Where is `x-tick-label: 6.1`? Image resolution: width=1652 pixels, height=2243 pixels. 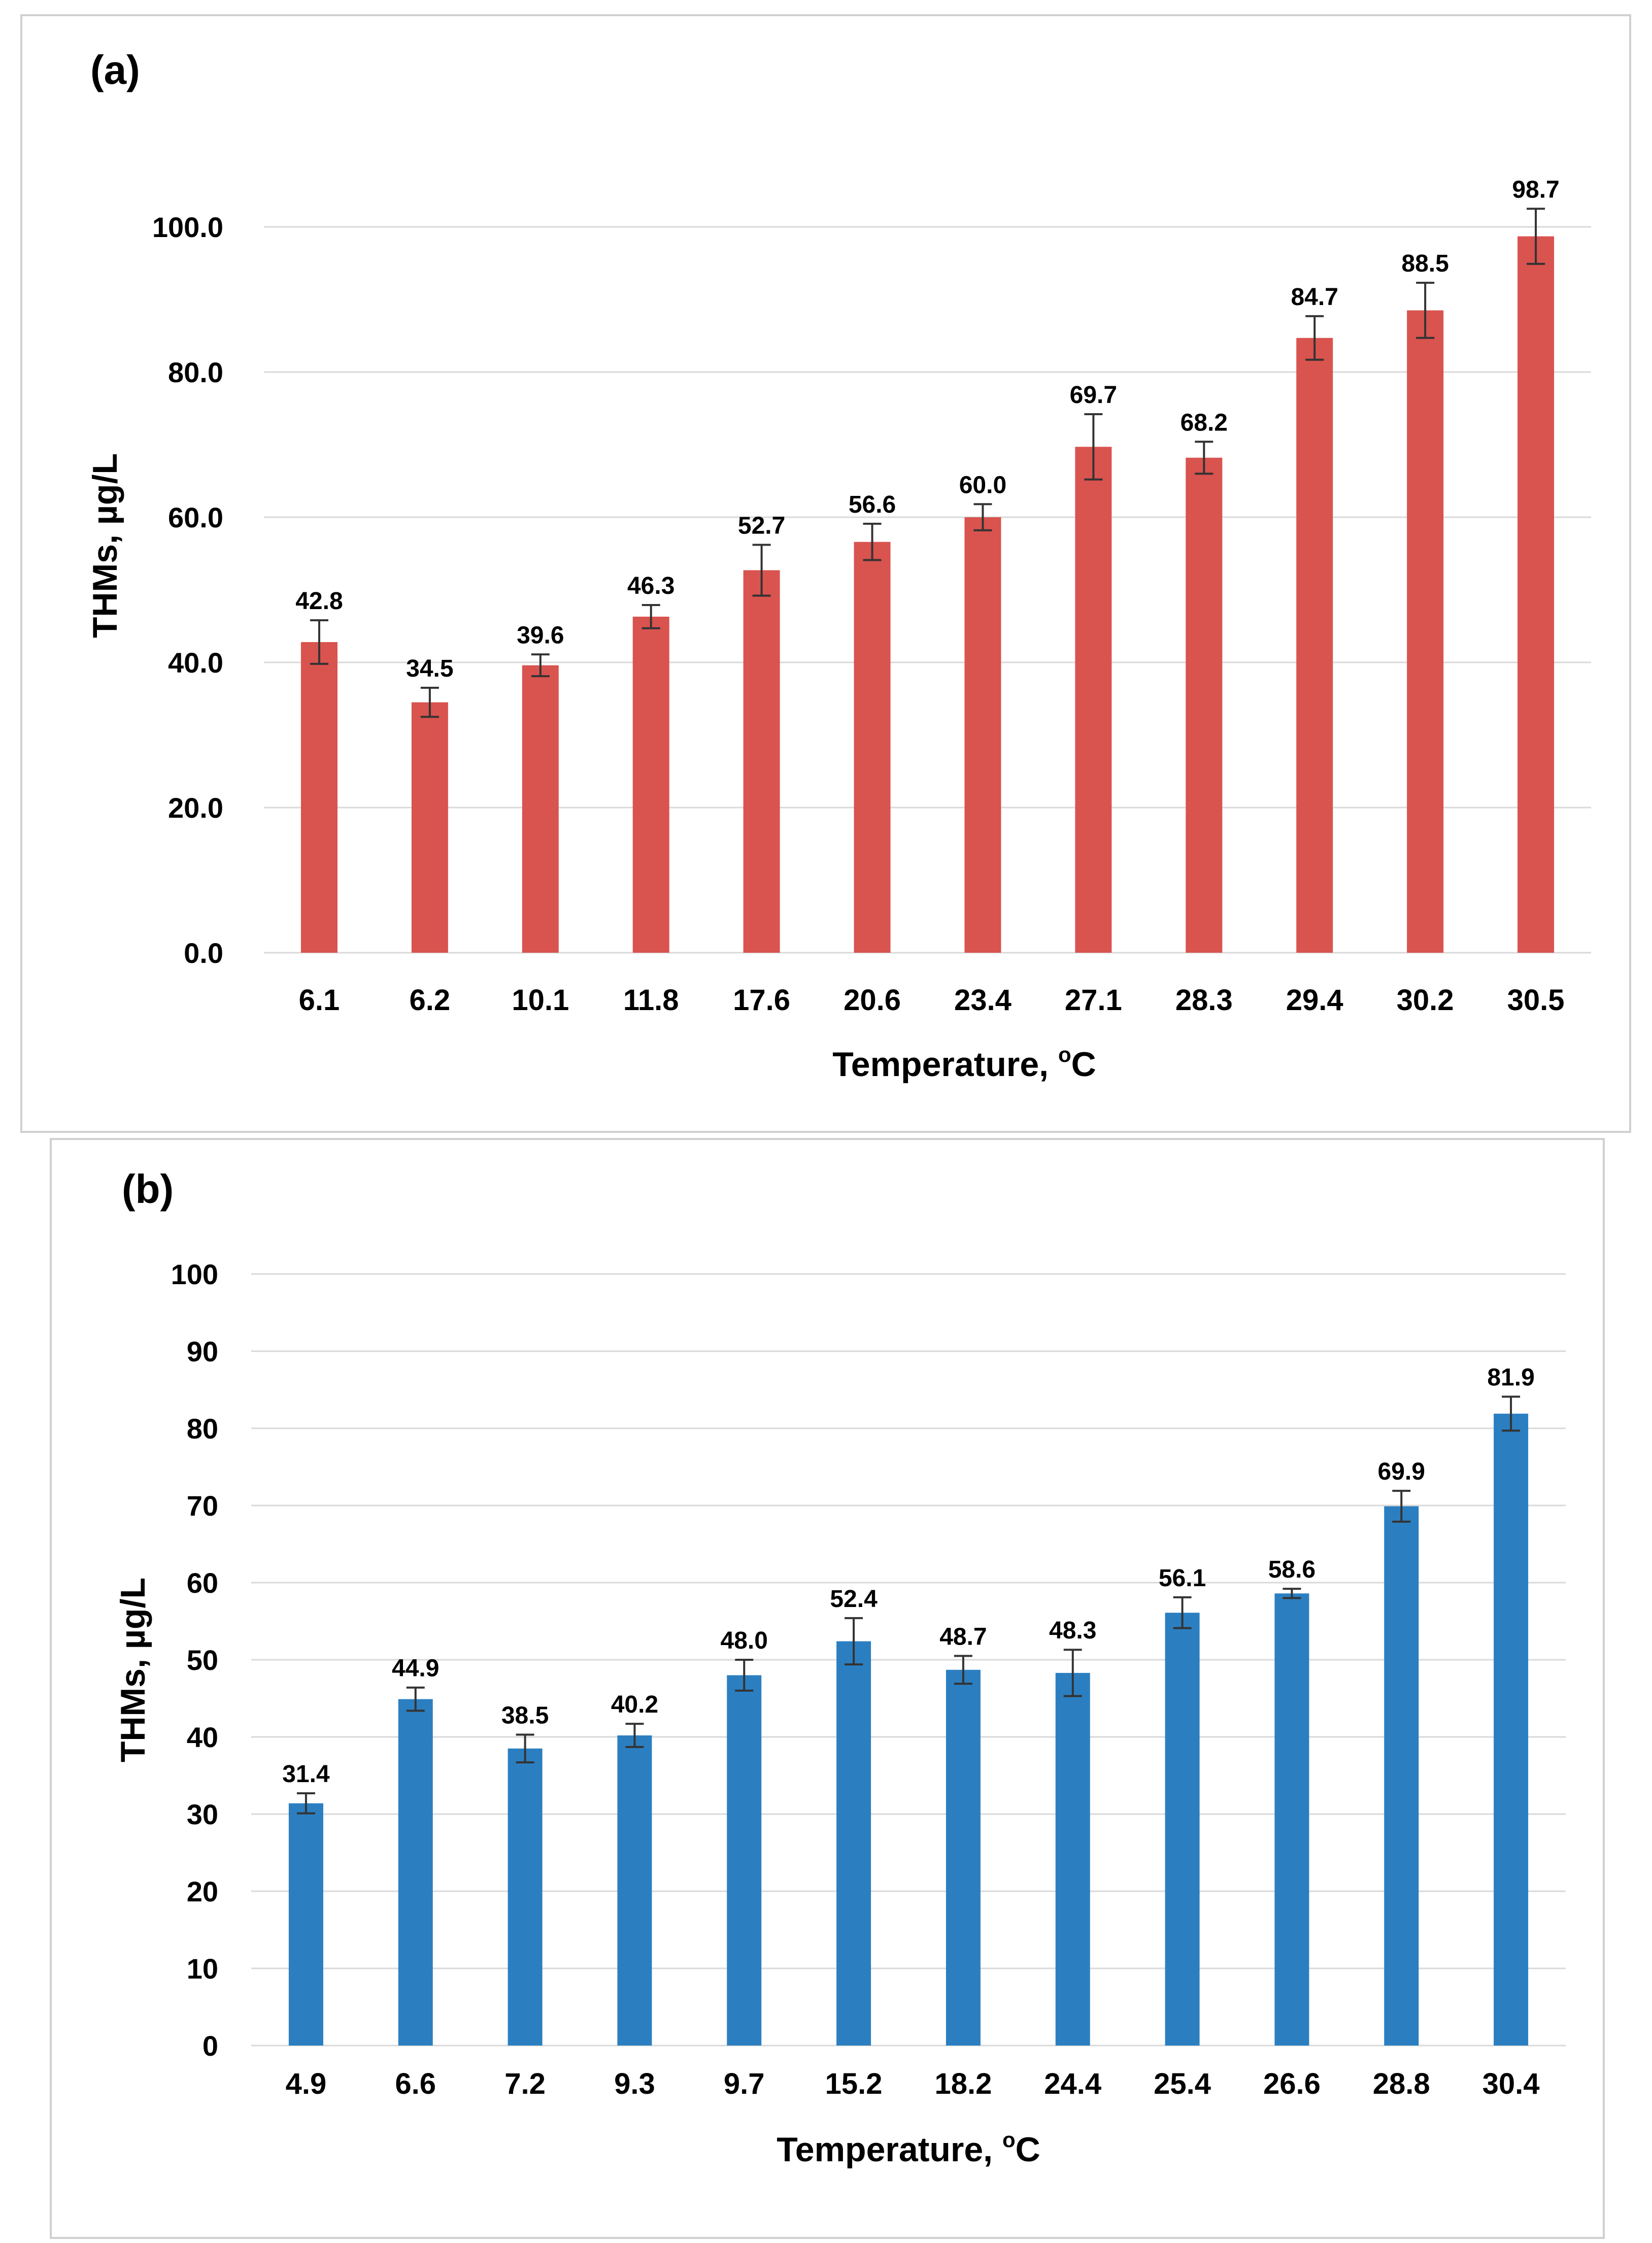 x-tick-label: 6.1 is located at coordinates (319, 1000).